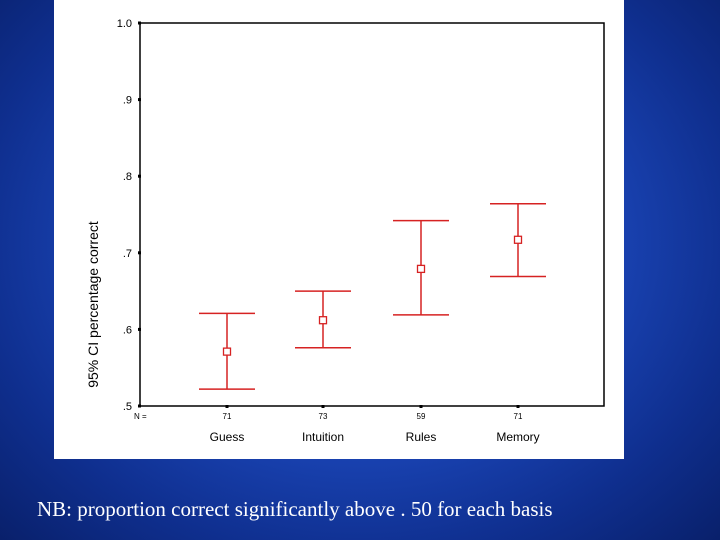 This screenshot has height=540, width=720. Describe the element at coordinates (421, 437) in the screenshot. I see `x-category-label: Rules` at that location.